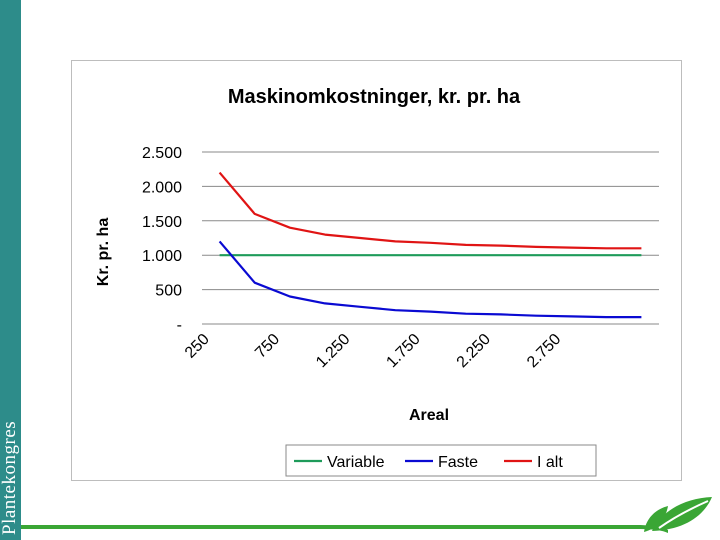 This screenshot has height=540, width=720. Describe the element at coordinates (374, 97) in the screenshot. I see `chart-title: Maskinomkostninger, kr. pr. ha` at that location.